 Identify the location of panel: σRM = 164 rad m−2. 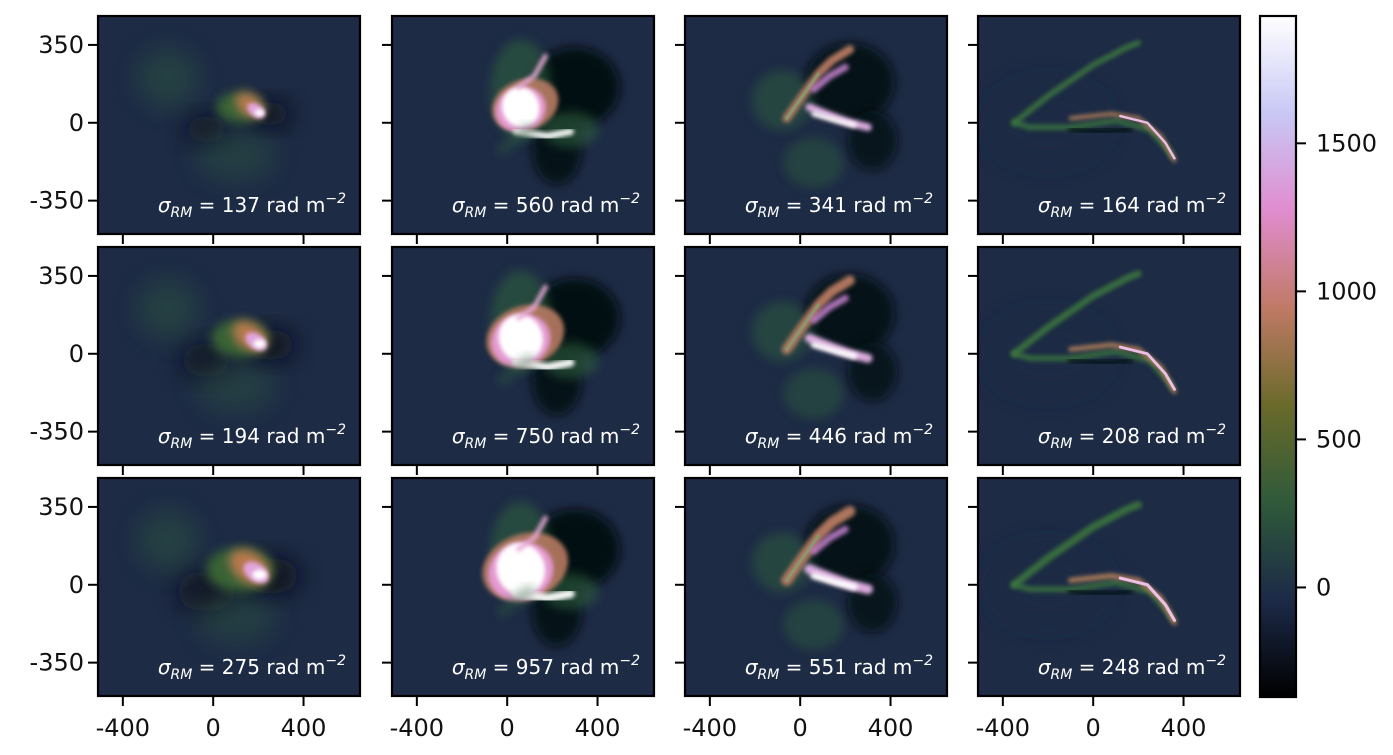
(1105, 129).